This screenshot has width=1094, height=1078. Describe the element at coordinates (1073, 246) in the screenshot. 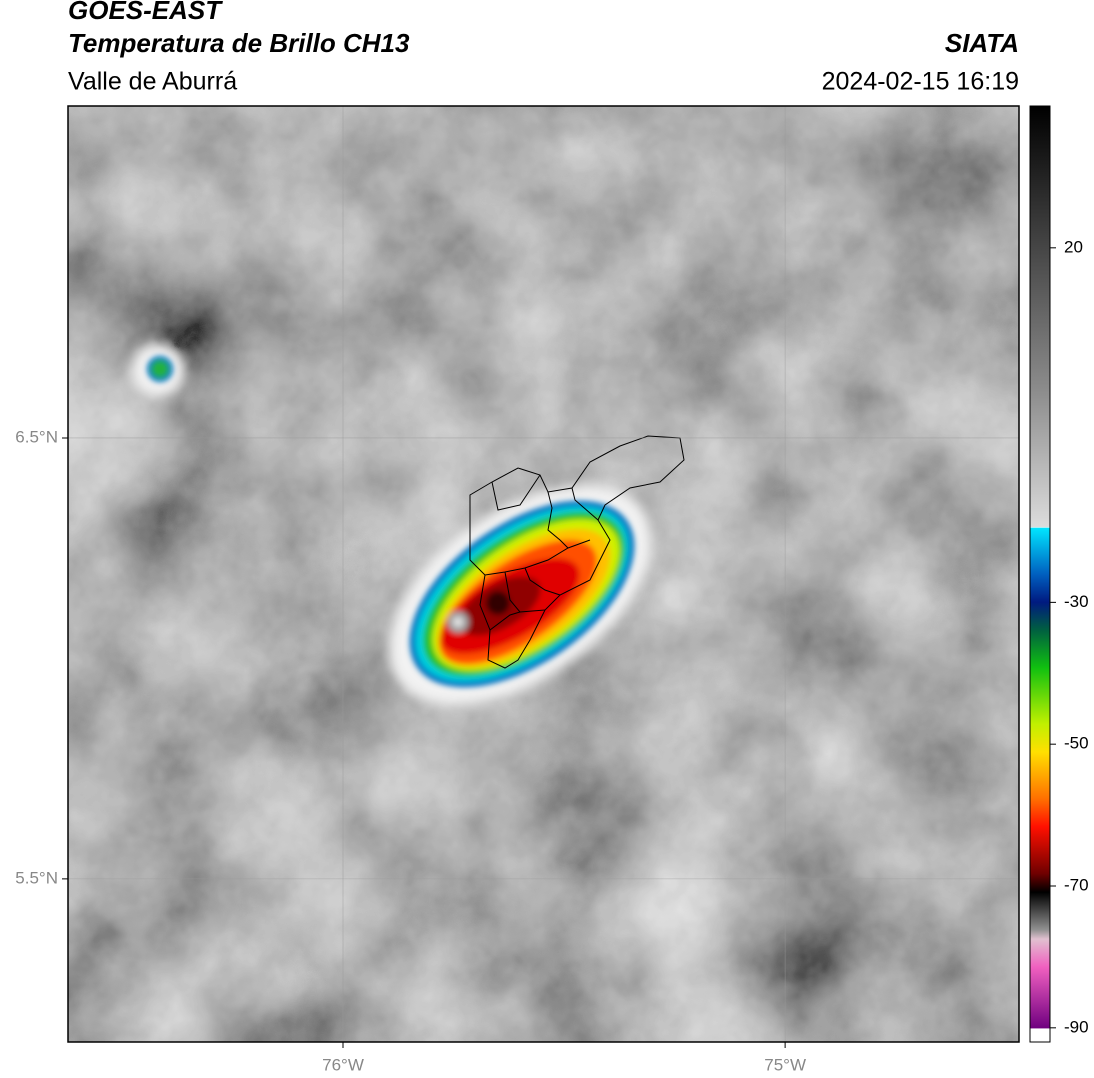

I see `colorbar-tick-label: 20` at that location.